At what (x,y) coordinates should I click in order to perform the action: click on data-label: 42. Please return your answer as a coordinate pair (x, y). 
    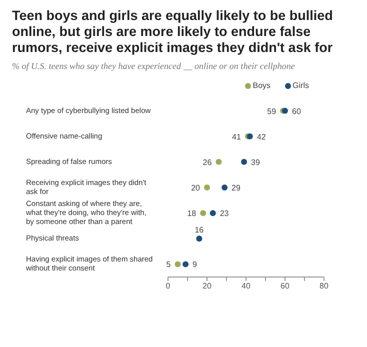
    Looking at the image, I should click on (261, 137).